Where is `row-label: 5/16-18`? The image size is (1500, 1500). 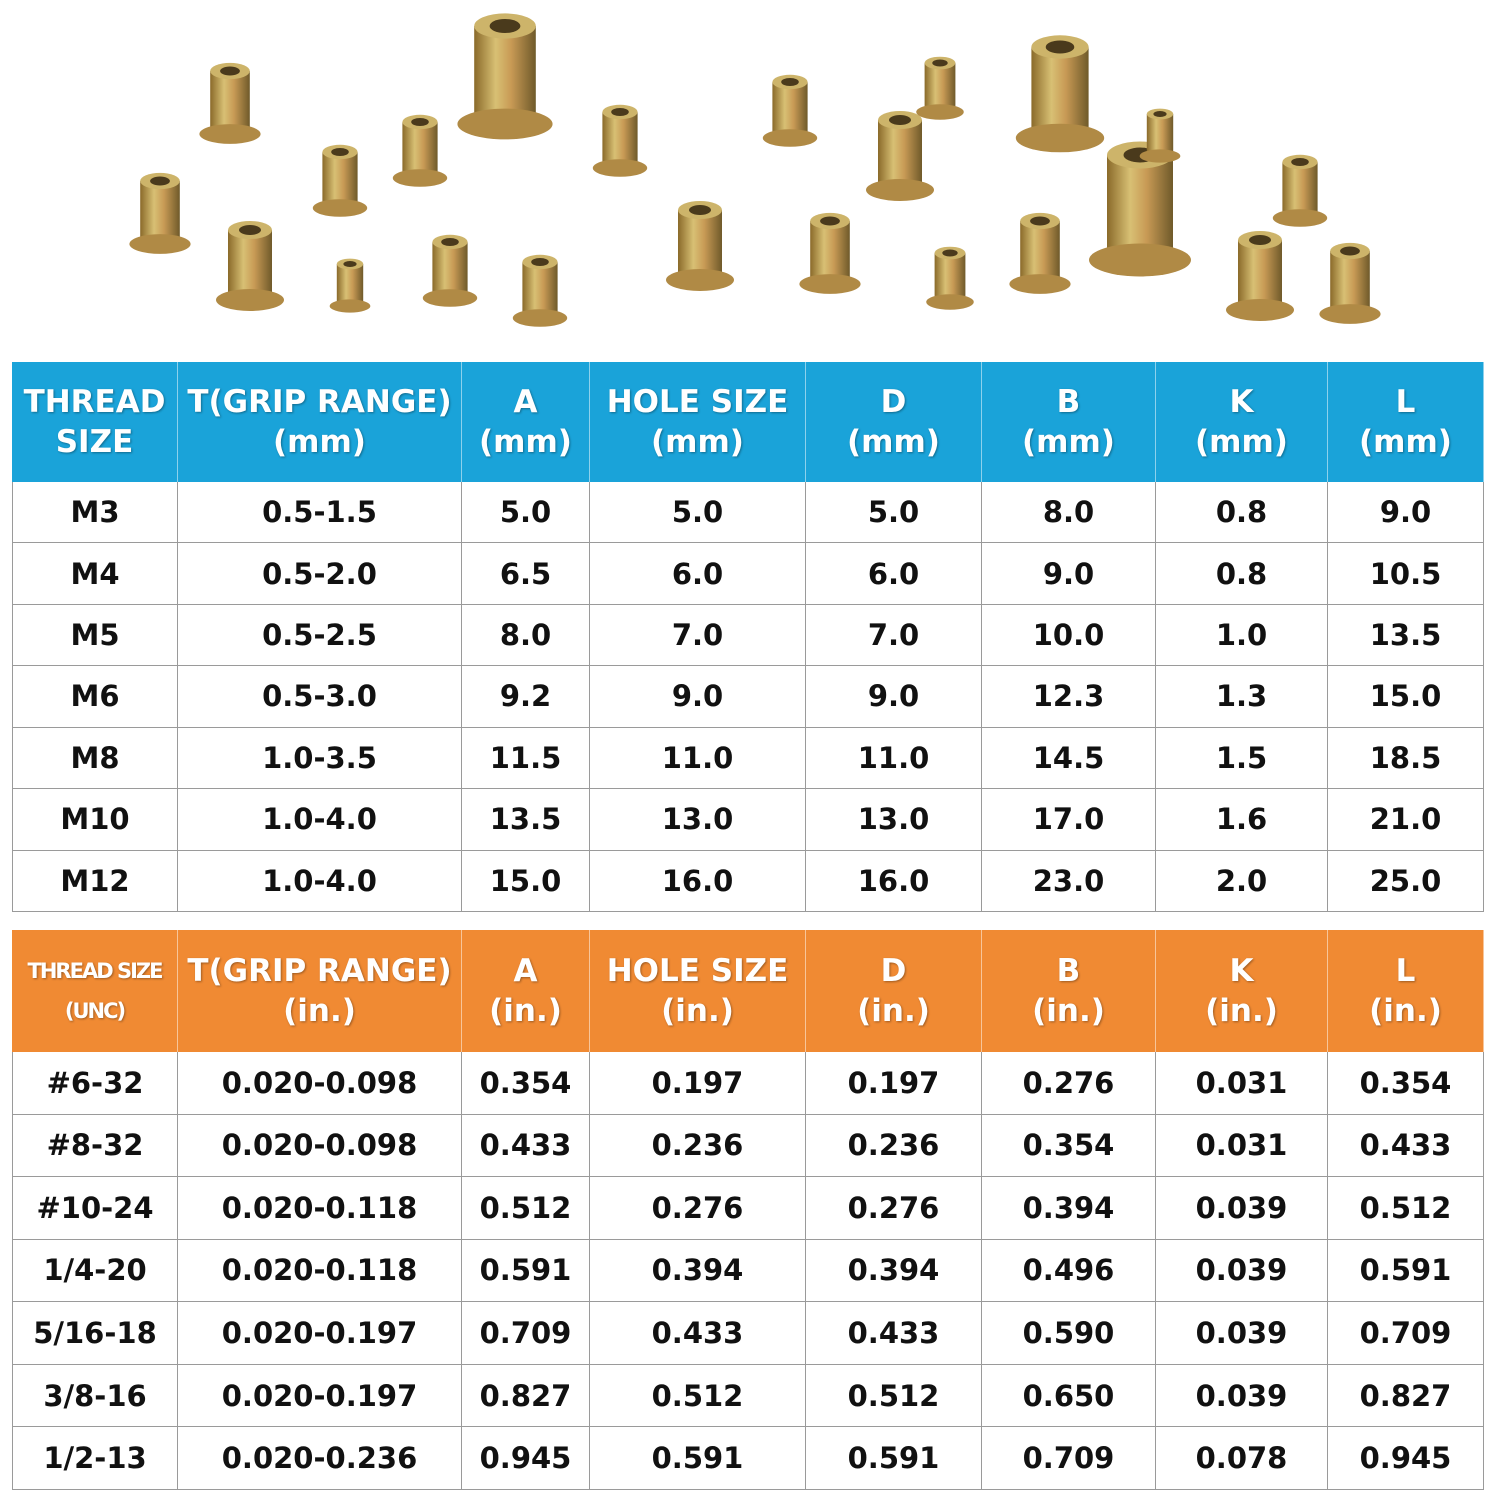
row-label: 5/16-18 is located at coordinates (95, 1333).